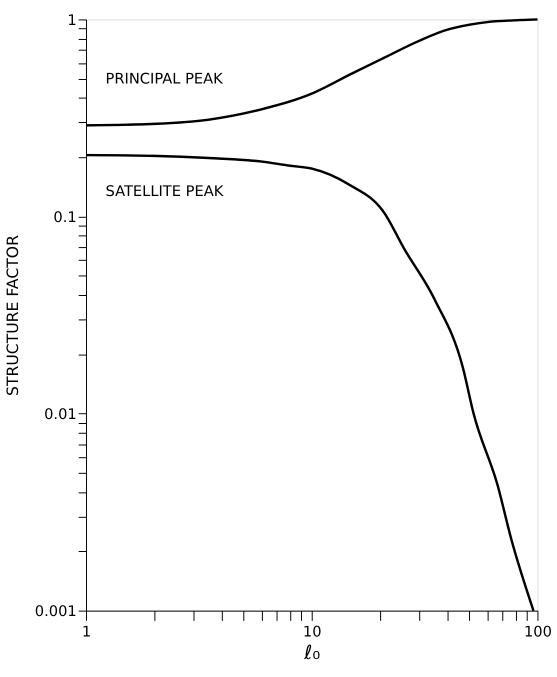  Describe the element at coordinates (65, 217) in the screenshot. I see `y-tick-label: 0.1` at that location.